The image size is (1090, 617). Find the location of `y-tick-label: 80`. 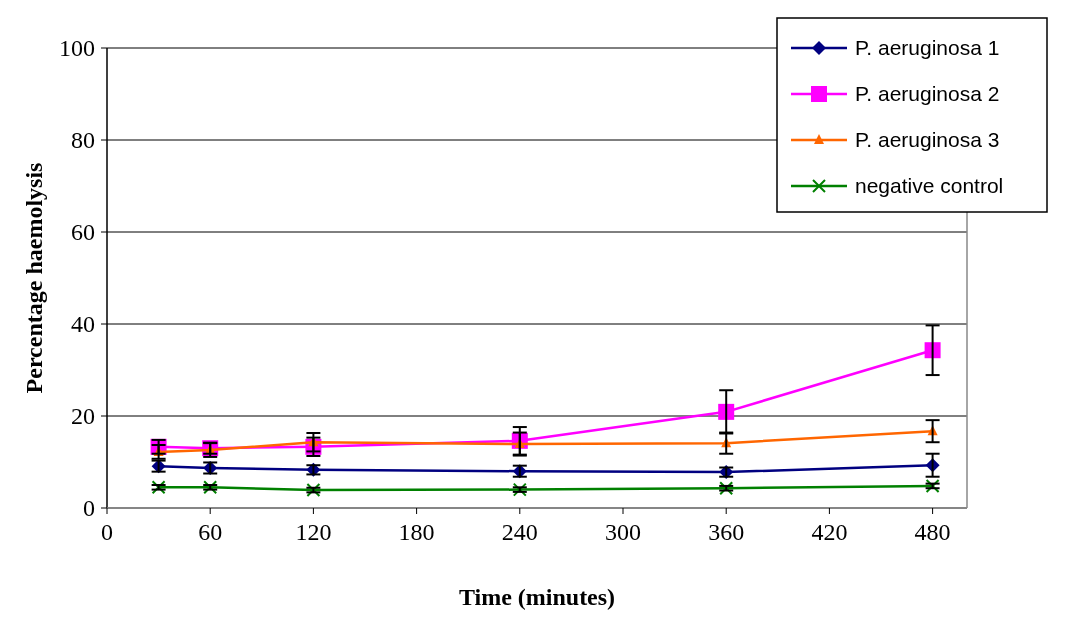

y-tick-label: 80 is located at coordinates (83, 140).